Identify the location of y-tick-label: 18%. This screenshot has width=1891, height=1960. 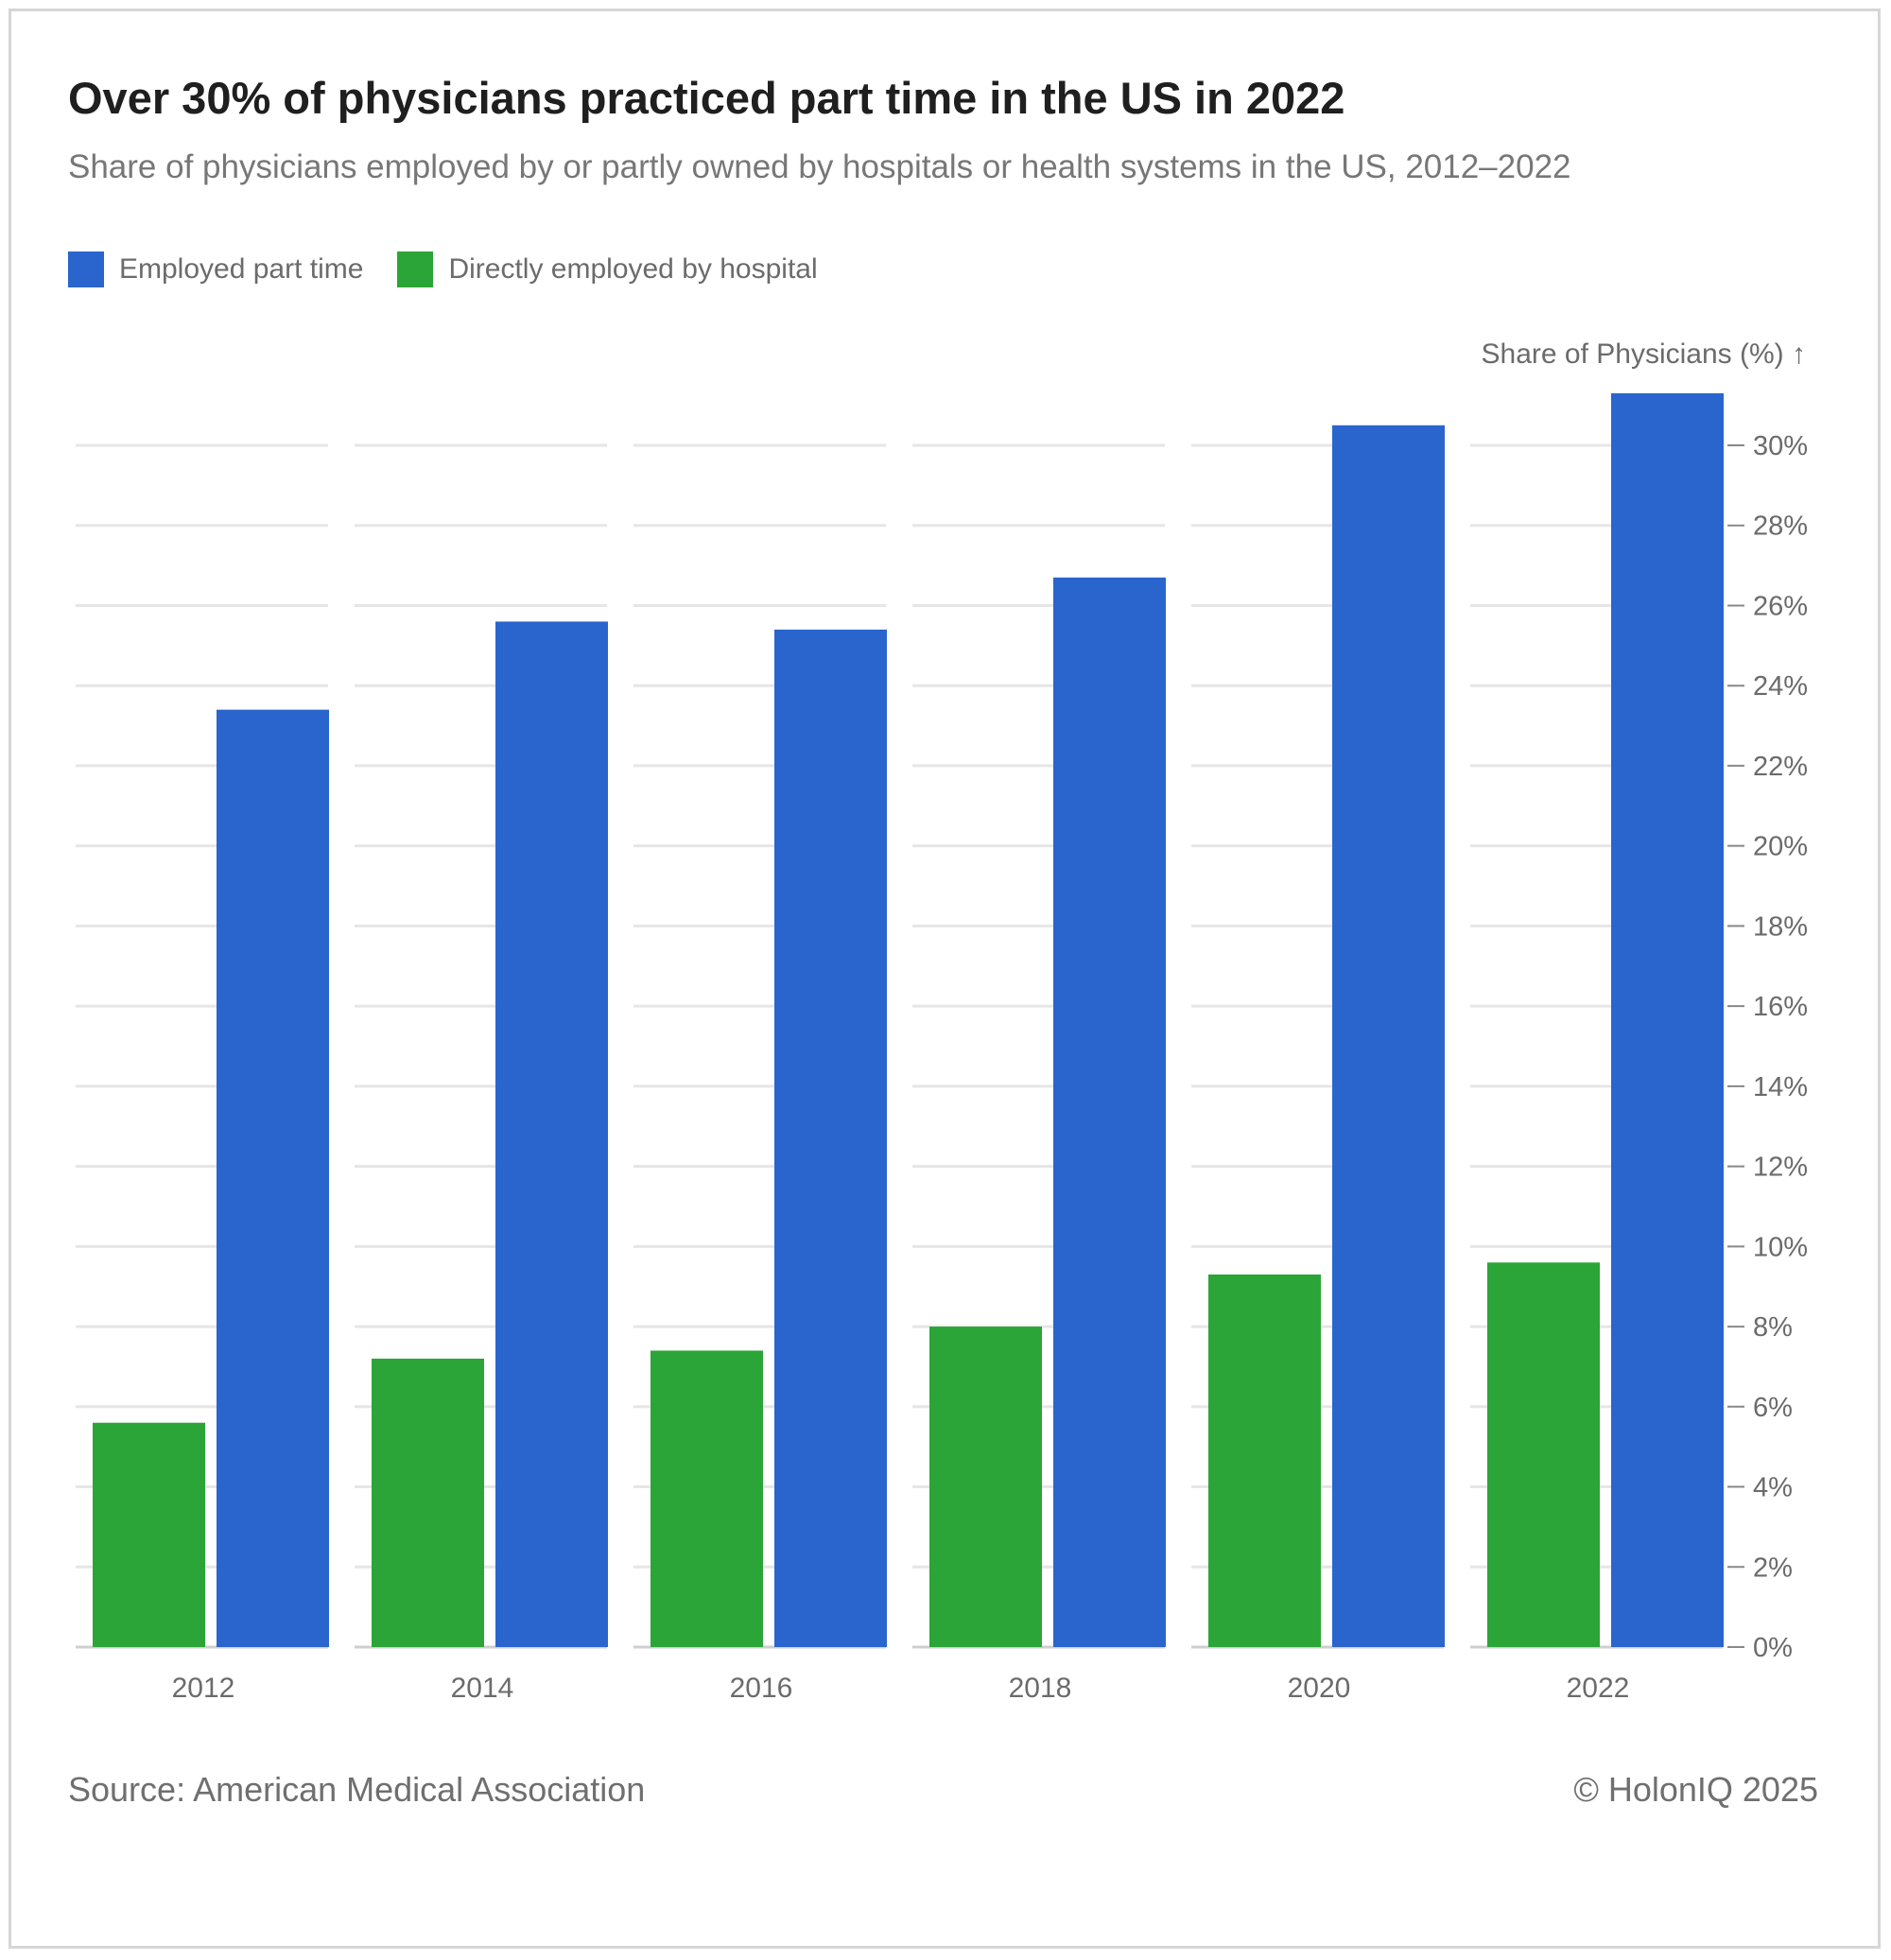
(1780, 927).